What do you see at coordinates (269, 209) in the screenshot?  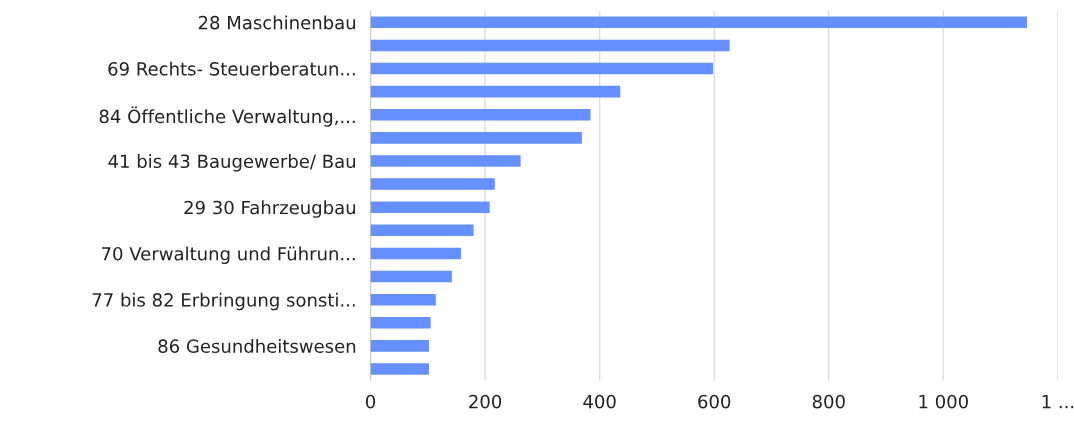 I see `y-tick-label: 29 30 Fahrzeugbau` at bounding box center [269, 209].